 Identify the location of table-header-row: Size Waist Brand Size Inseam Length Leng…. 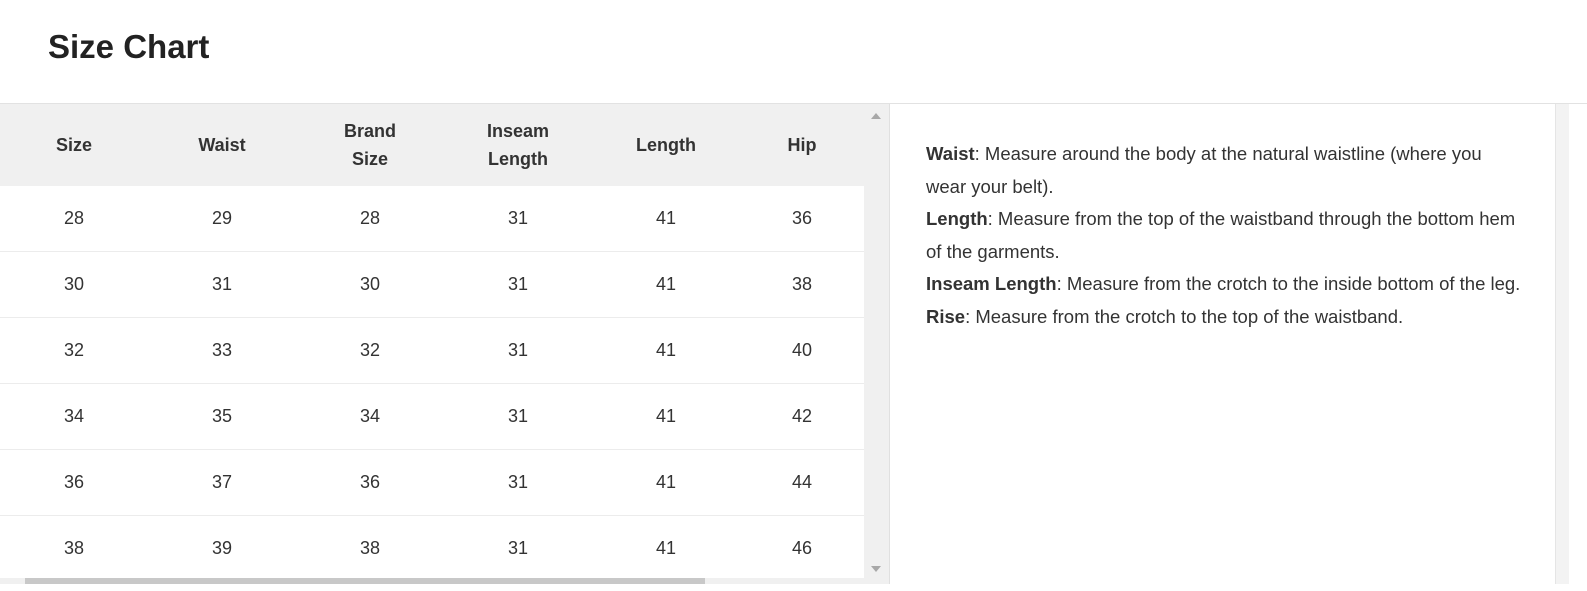
(432, 145).